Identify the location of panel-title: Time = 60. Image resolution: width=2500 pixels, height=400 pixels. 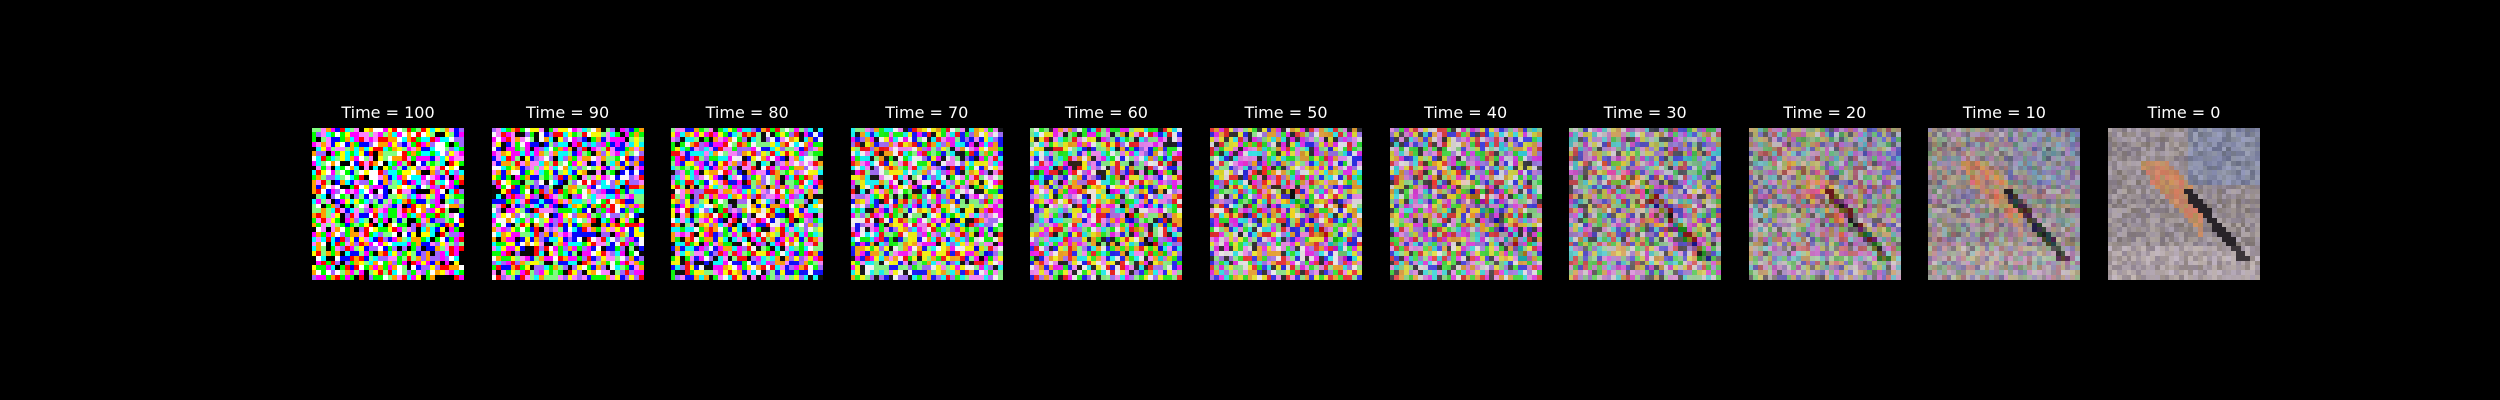
(1106, 112).